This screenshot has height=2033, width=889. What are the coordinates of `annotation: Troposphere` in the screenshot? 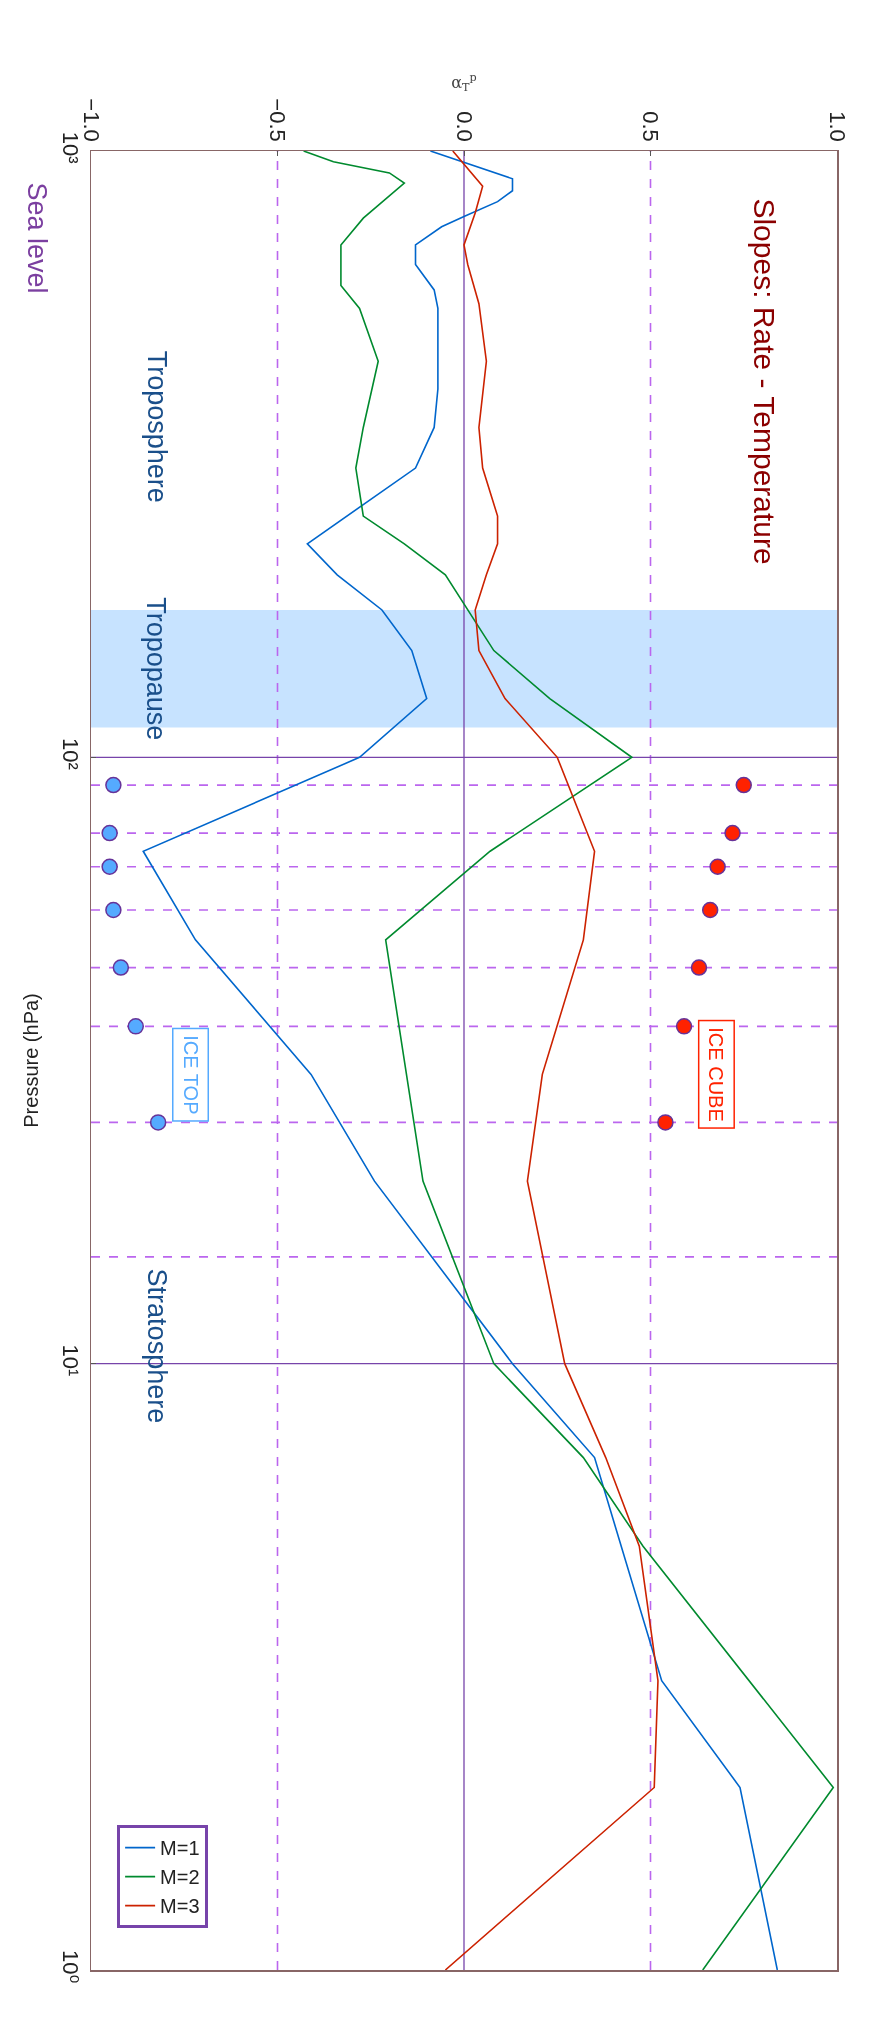 It's located at (156, 426).